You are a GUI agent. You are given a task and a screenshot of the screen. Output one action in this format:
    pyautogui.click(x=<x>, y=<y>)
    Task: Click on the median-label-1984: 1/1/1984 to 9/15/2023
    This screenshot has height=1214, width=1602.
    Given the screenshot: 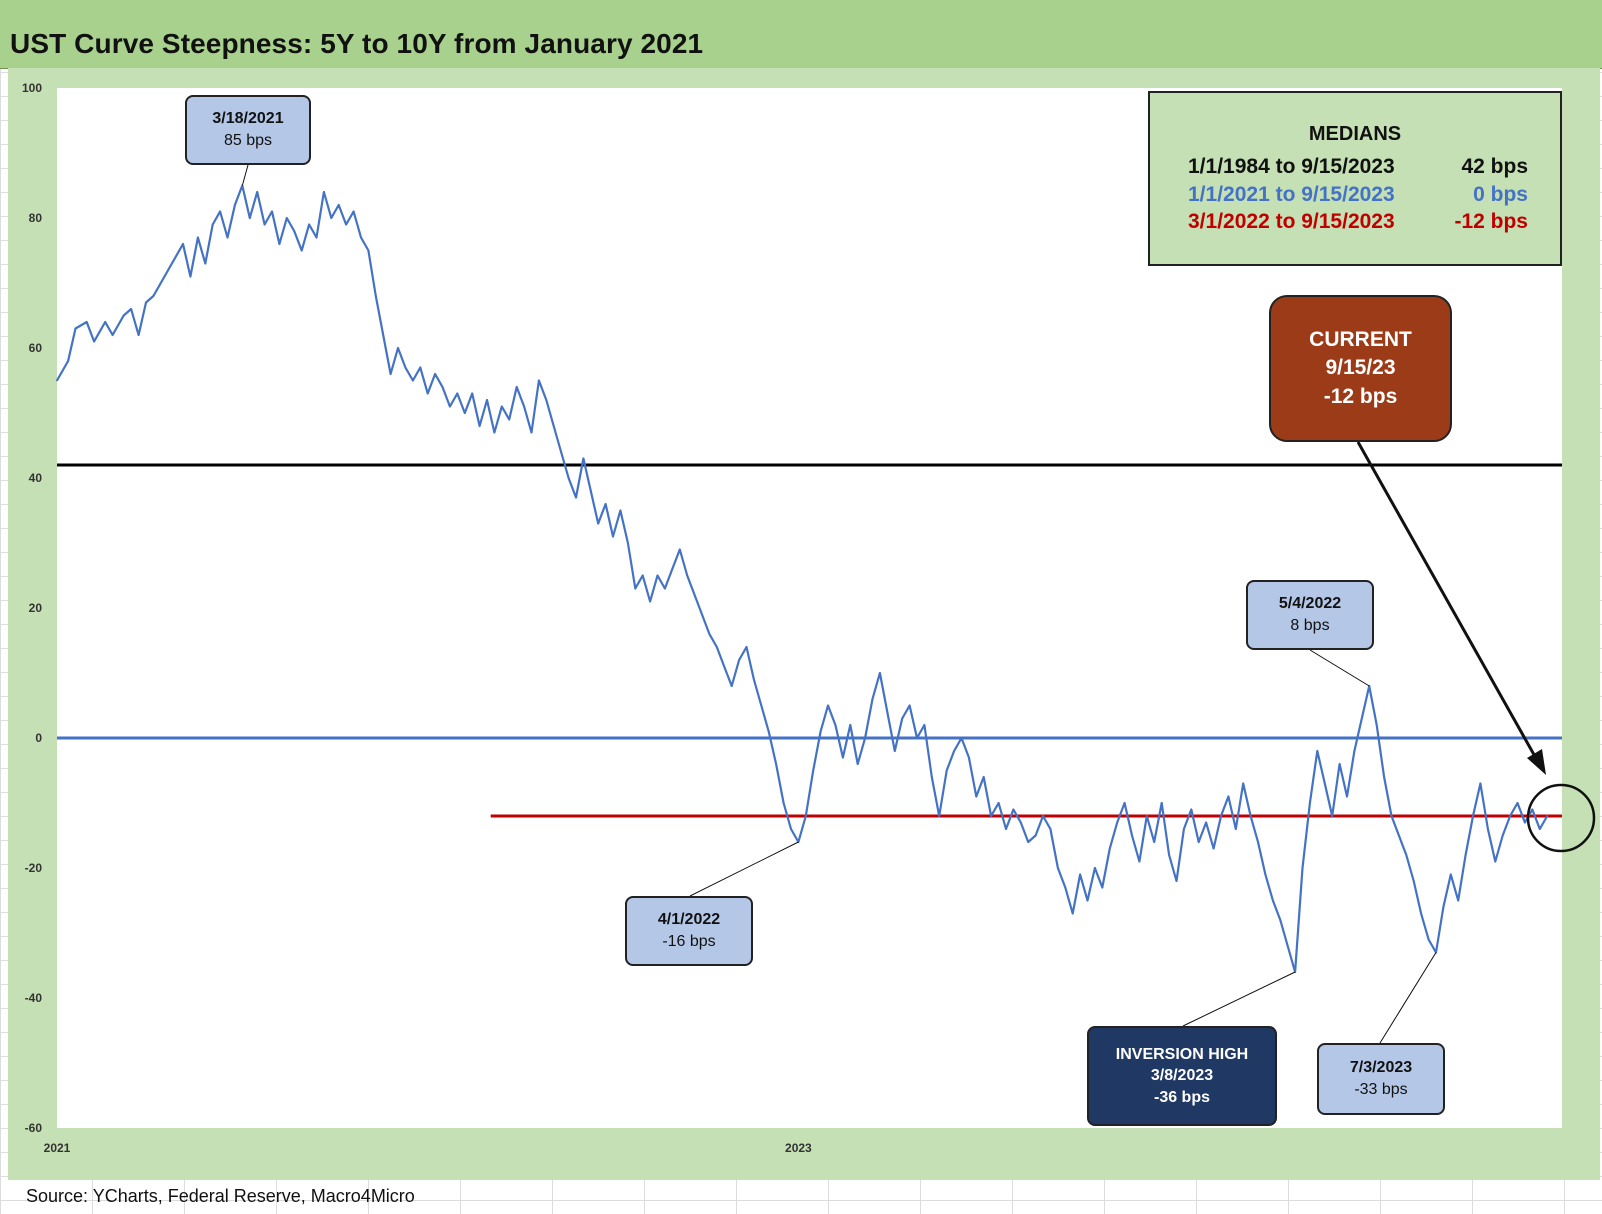 What is the action you would take?
    pyautogui.click(x=1291, y=166)
    